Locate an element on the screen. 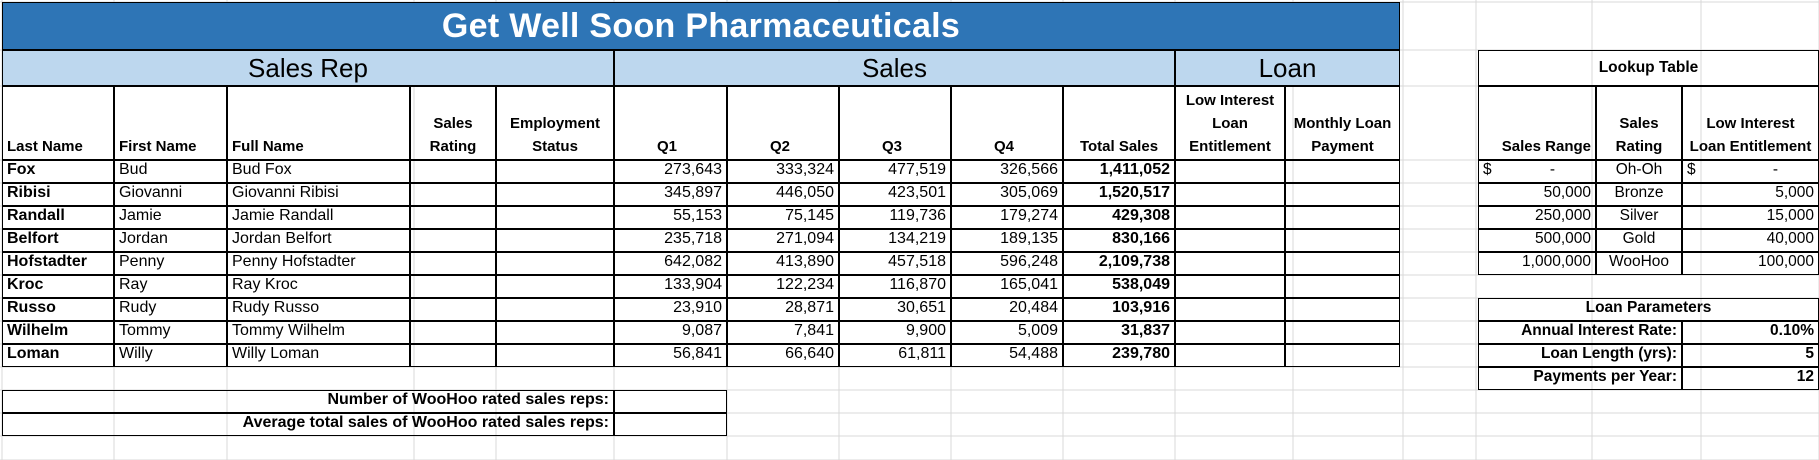 The image size is (1819, 460). cell-last-name: Wilhelm is located at coordinates (58, 332).